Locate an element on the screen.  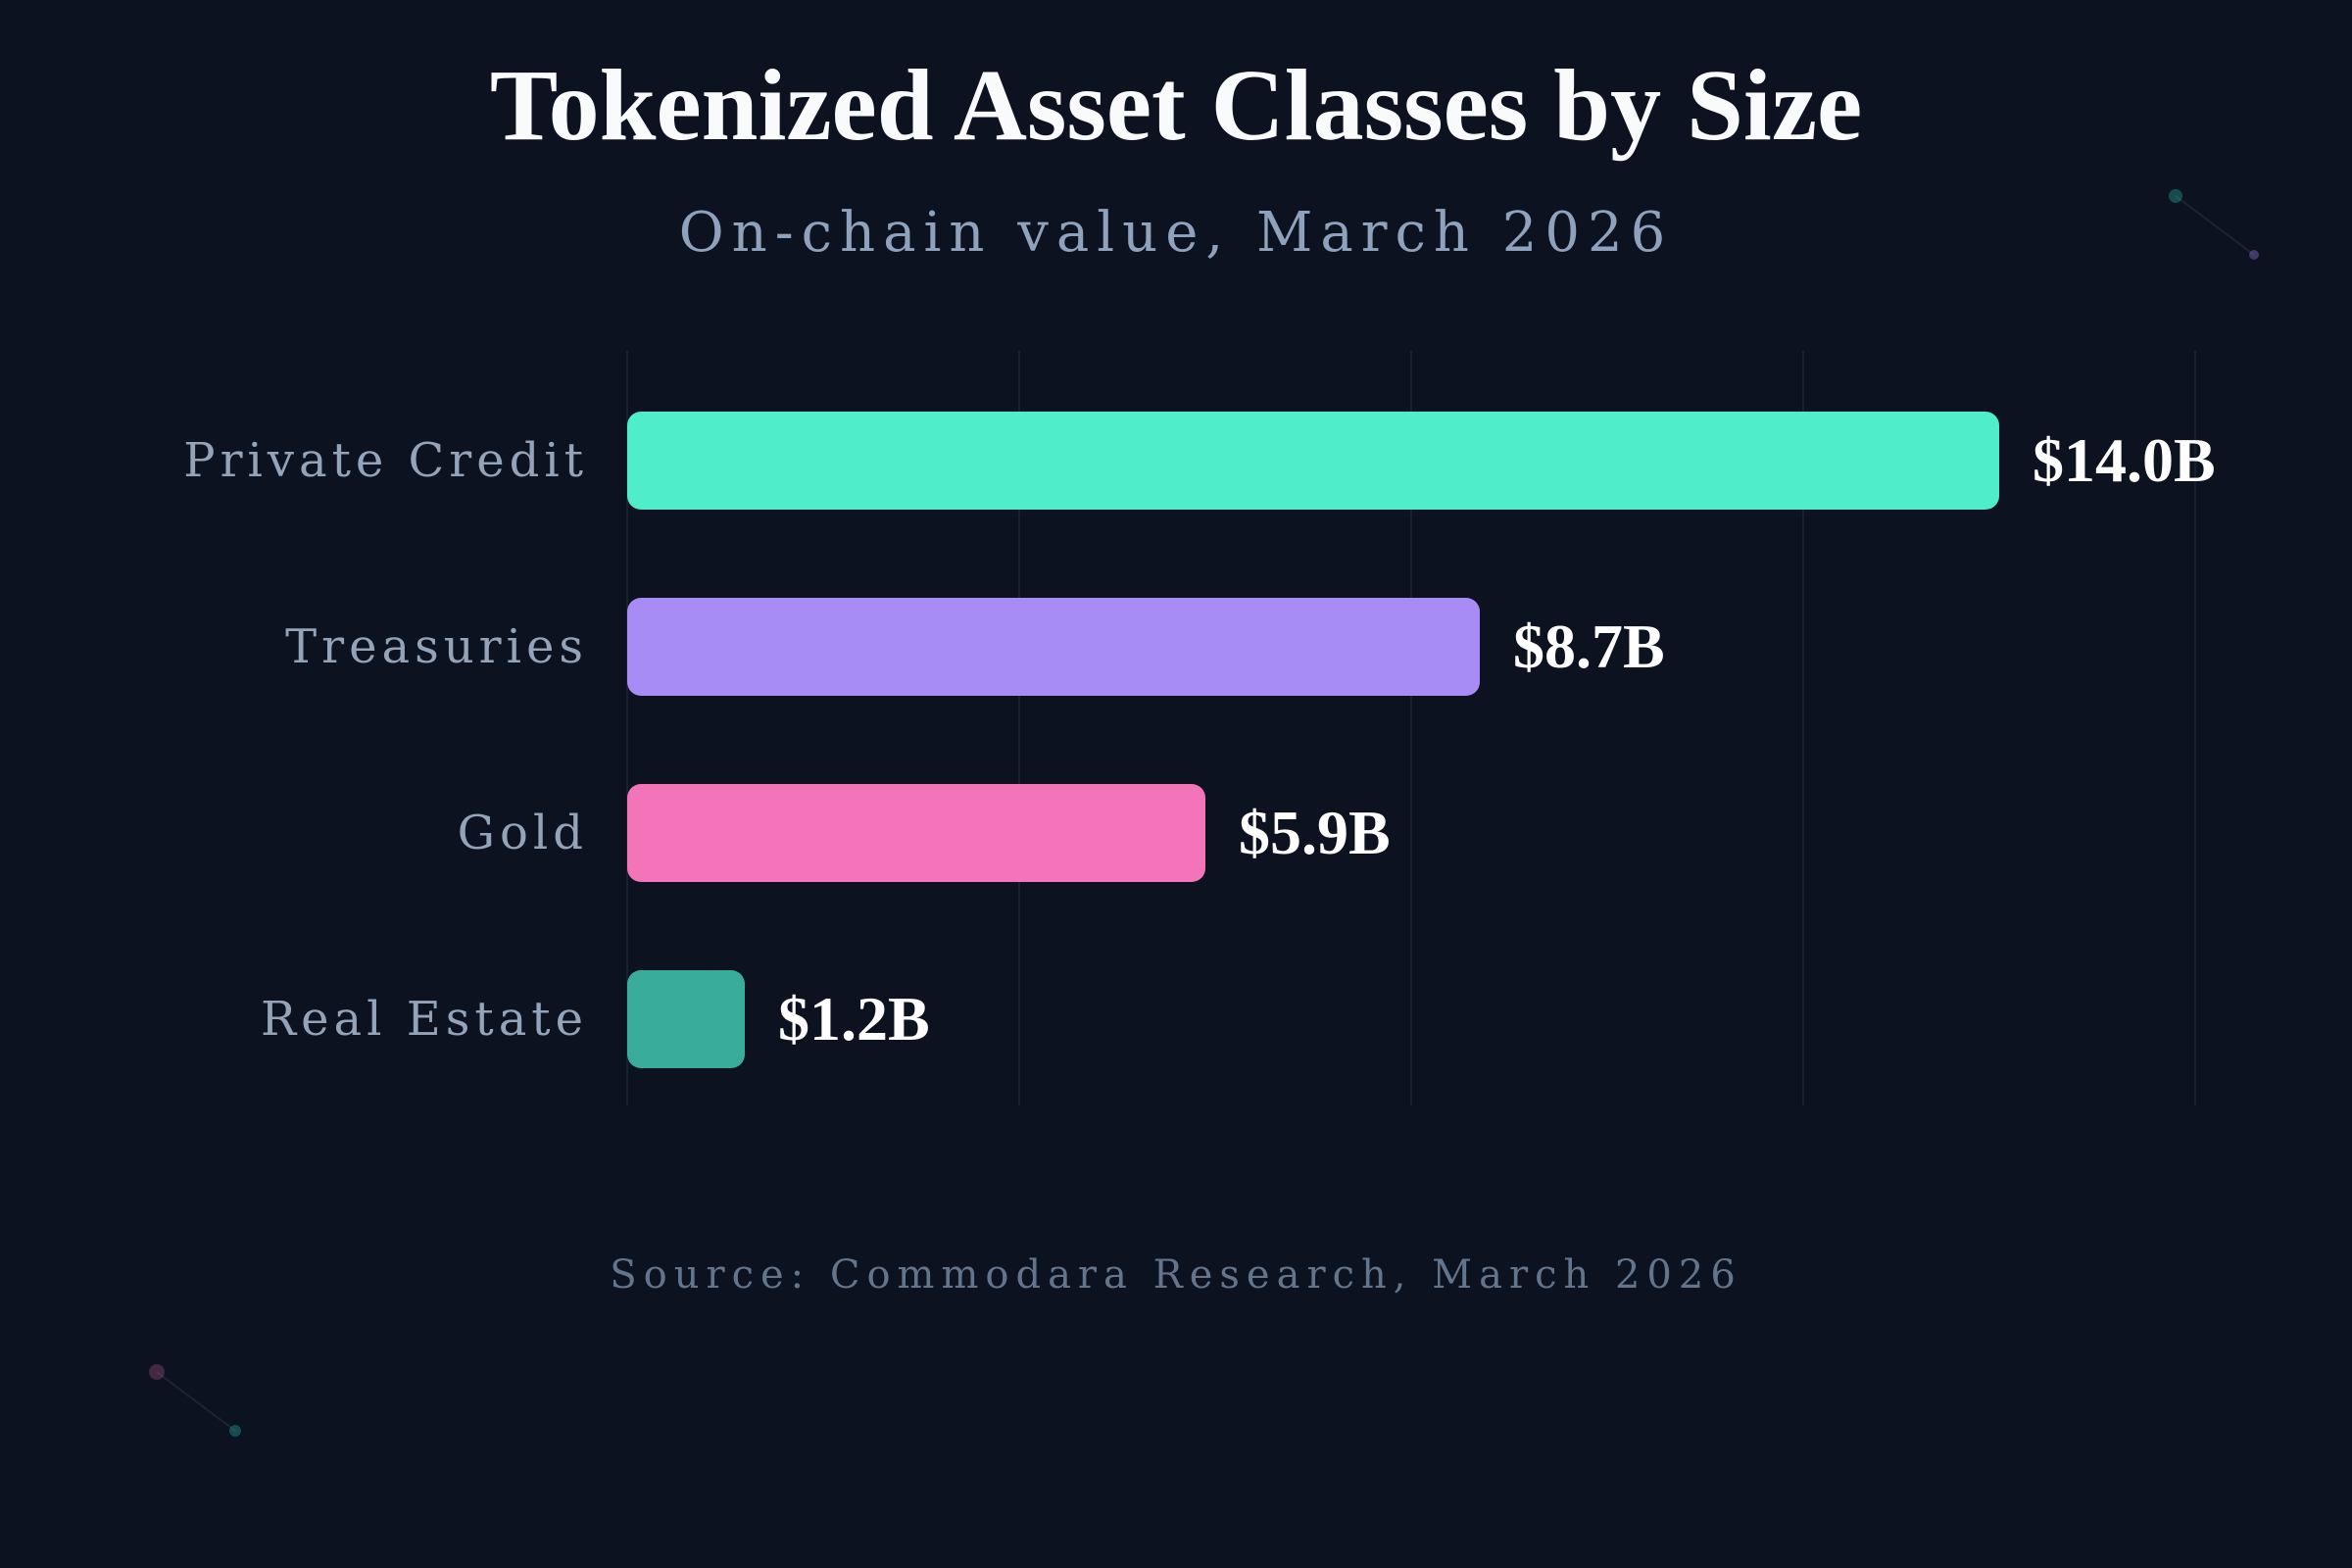
value-label: $8.7B is located at coordinates (1589, 646).